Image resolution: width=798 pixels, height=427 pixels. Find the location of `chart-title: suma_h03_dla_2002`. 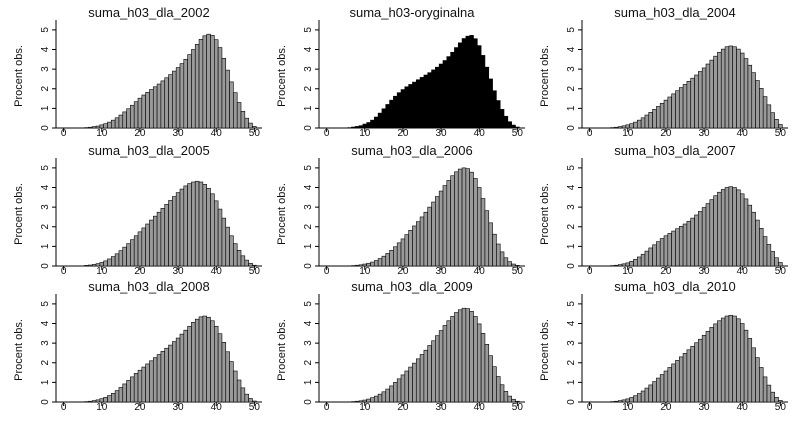

chart-title: suma_h03_dla_2002 is located at coordinates (148, 12).